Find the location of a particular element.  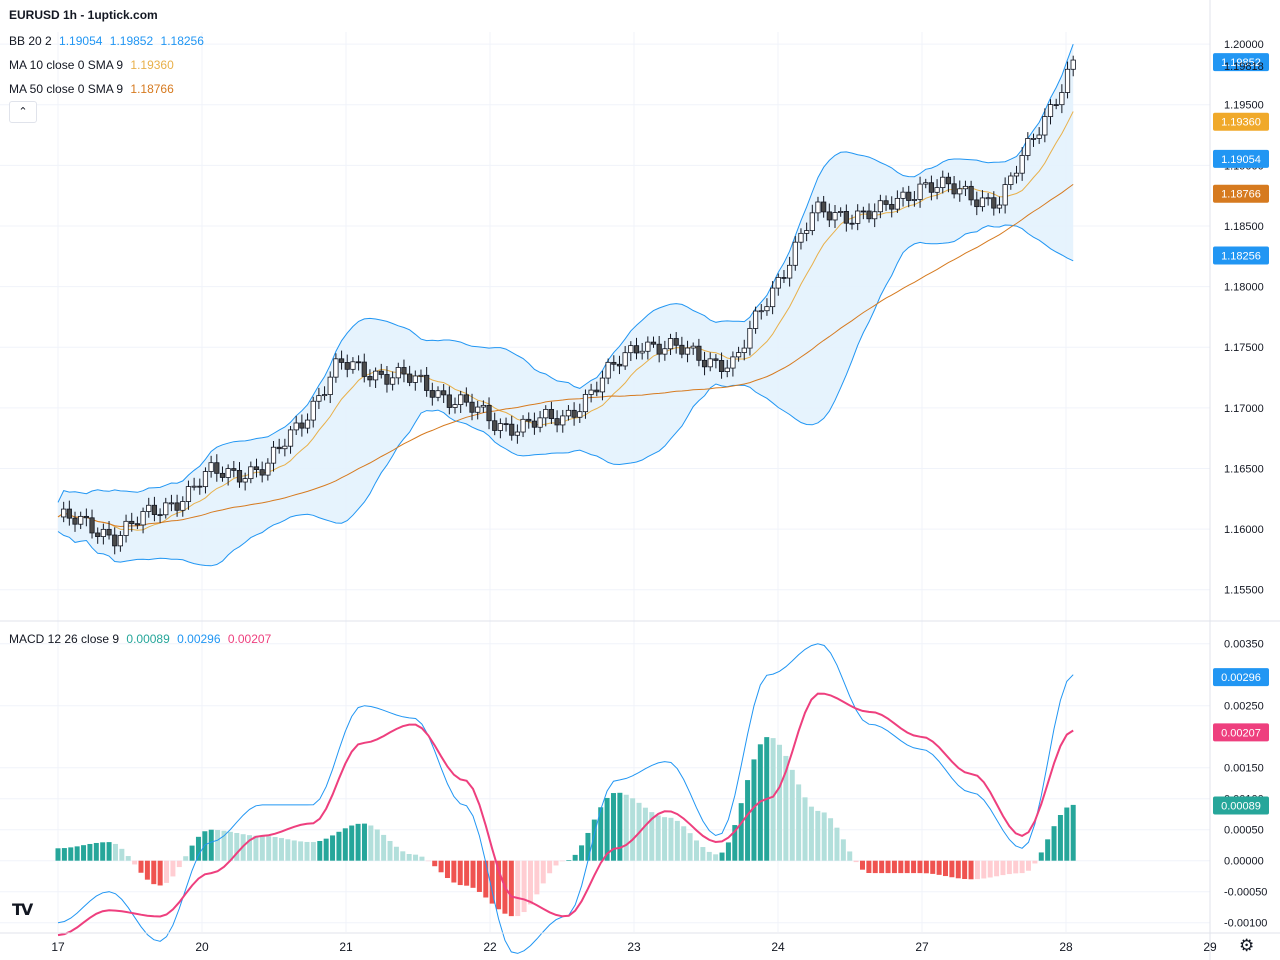

macd-y-tick-label: 0.00350 is located at coordinates (1244, 645).